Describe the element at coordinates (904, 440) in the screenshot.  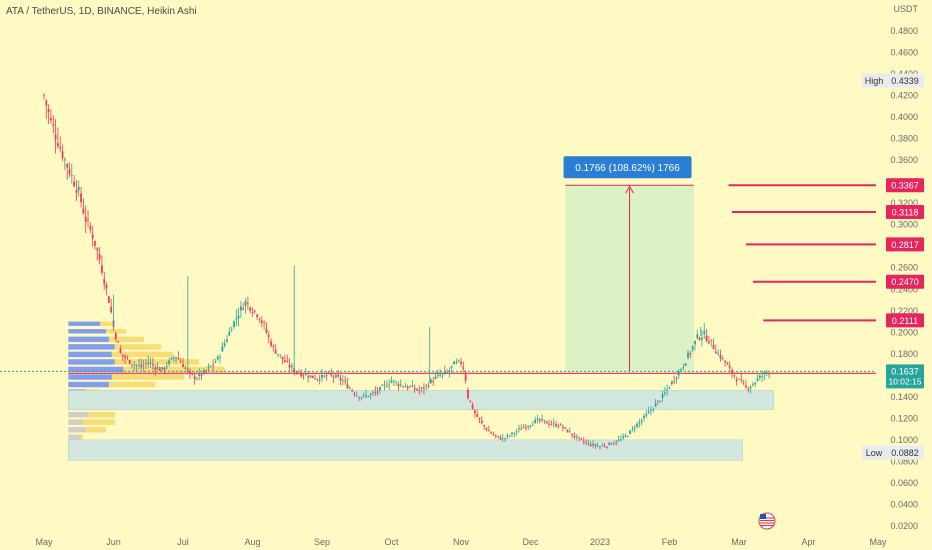
I see `price-tick-label: 0.1000` at that location.